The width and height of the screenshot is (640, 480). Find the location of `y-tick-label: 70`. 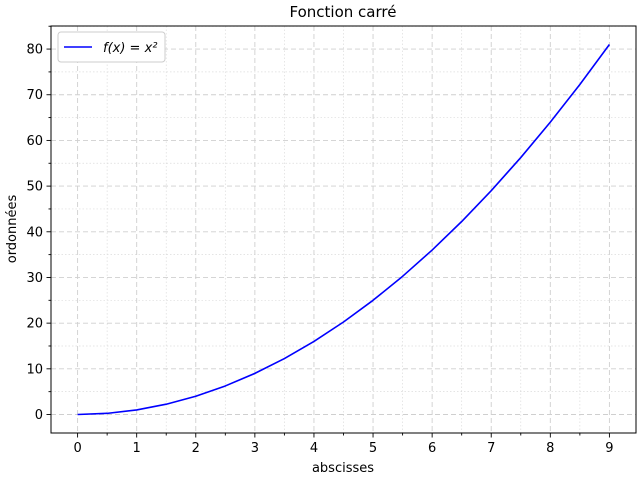

y-tick-label: 70 is located at coordinates (34, 95).